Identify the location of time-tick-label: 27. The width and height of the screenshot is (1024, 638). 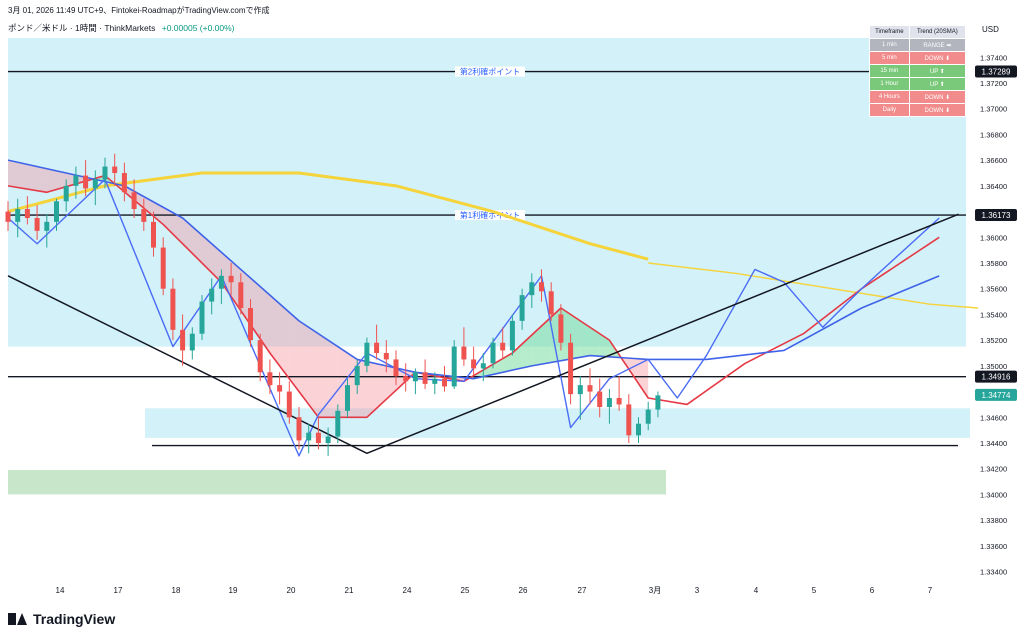
(582, 590).